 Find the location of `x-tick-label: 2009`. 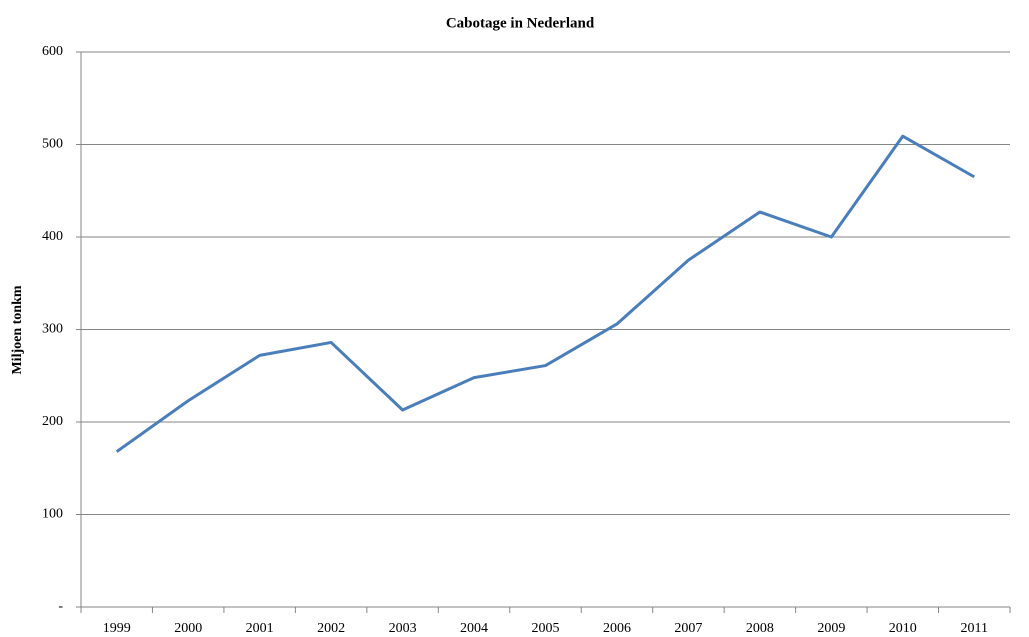

x-tick-label: 2009 is located at coordinates (831, 628).